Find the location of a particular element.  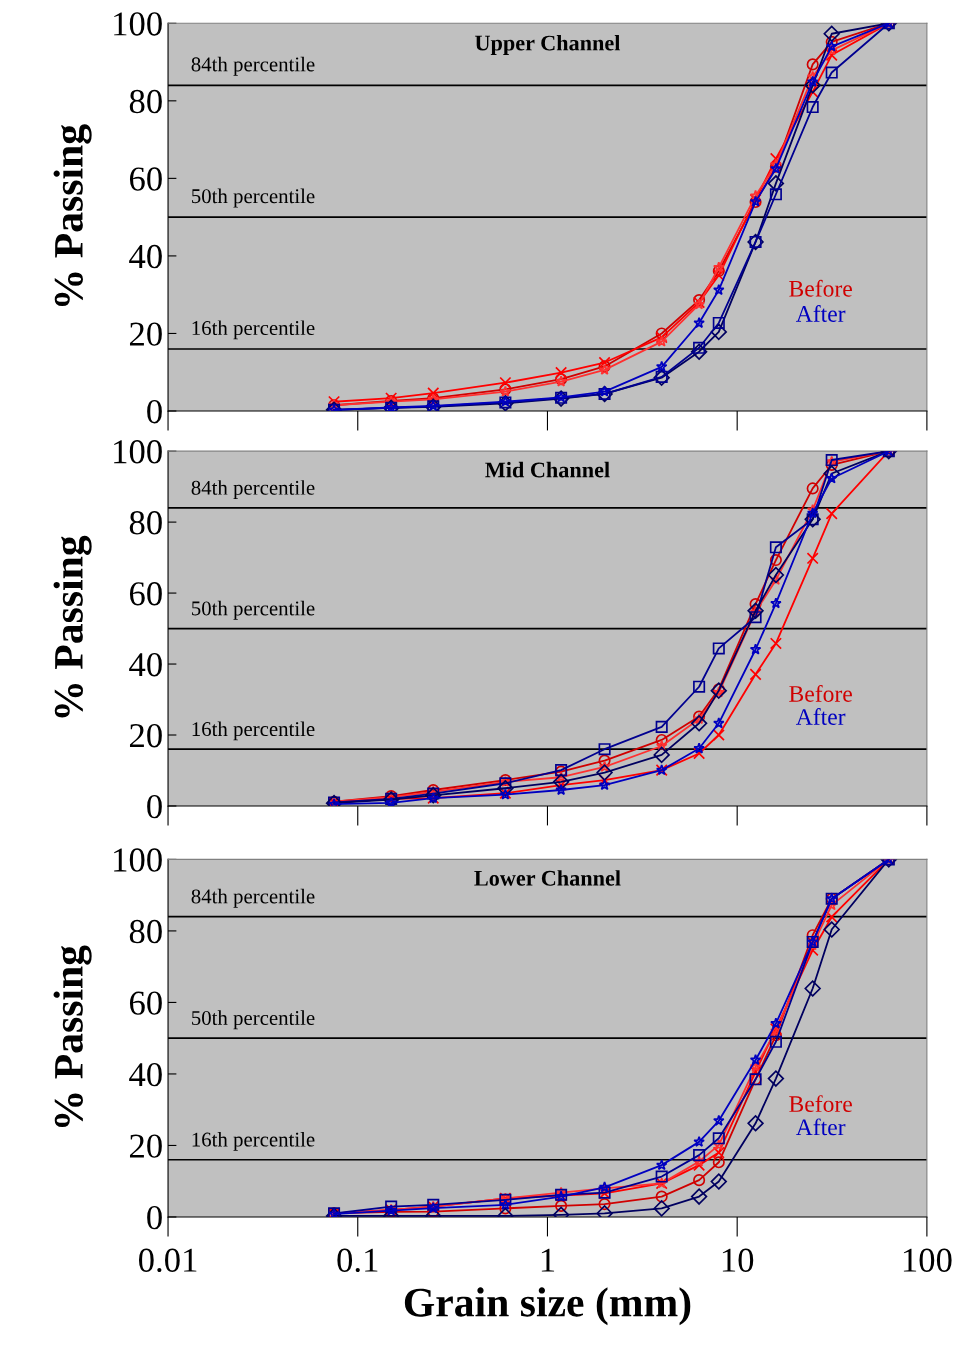

x-tick-label: 100 is located at coordinates (927, 1260).